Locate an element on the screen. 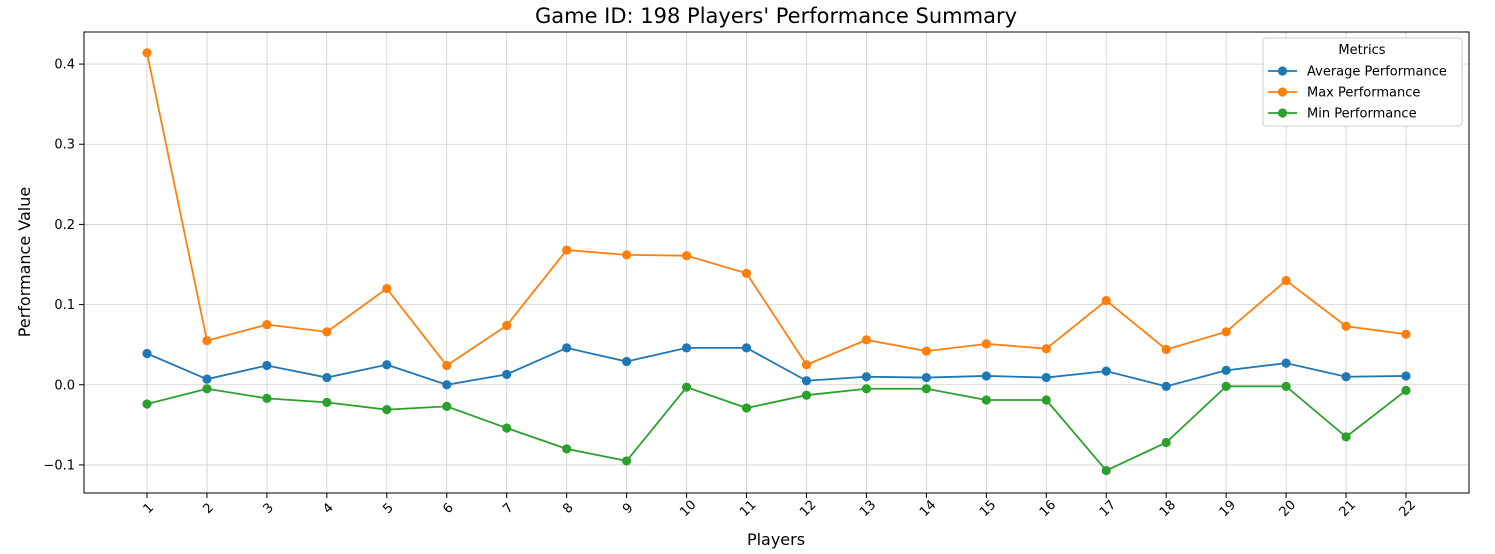 Image resolution: width=1495 pixels, height=554 pixels. legend-label: Max Performance is located at coordinates (1363, 93).